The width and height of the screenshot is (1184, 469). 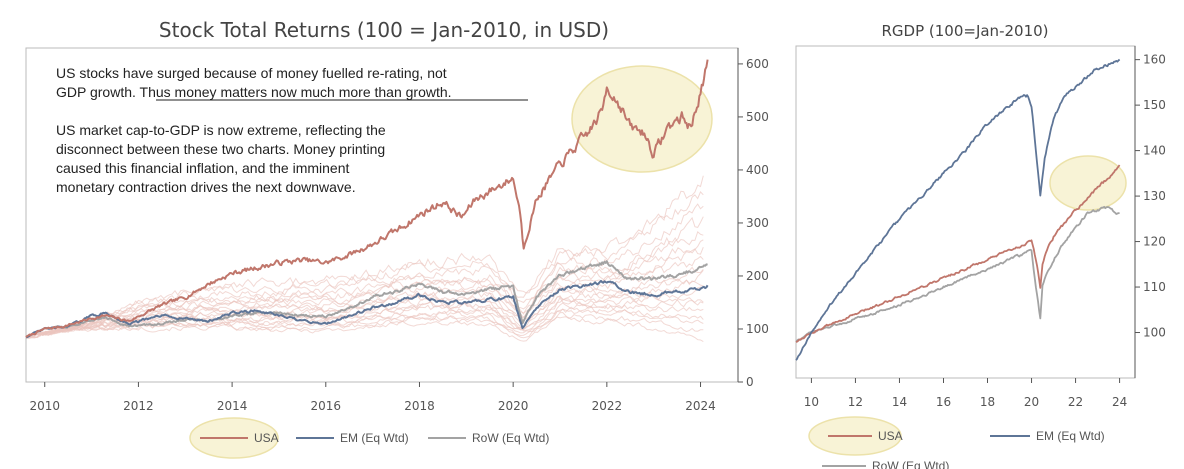 I want to click on rgdp-line-row, so click(x=957, y=274).